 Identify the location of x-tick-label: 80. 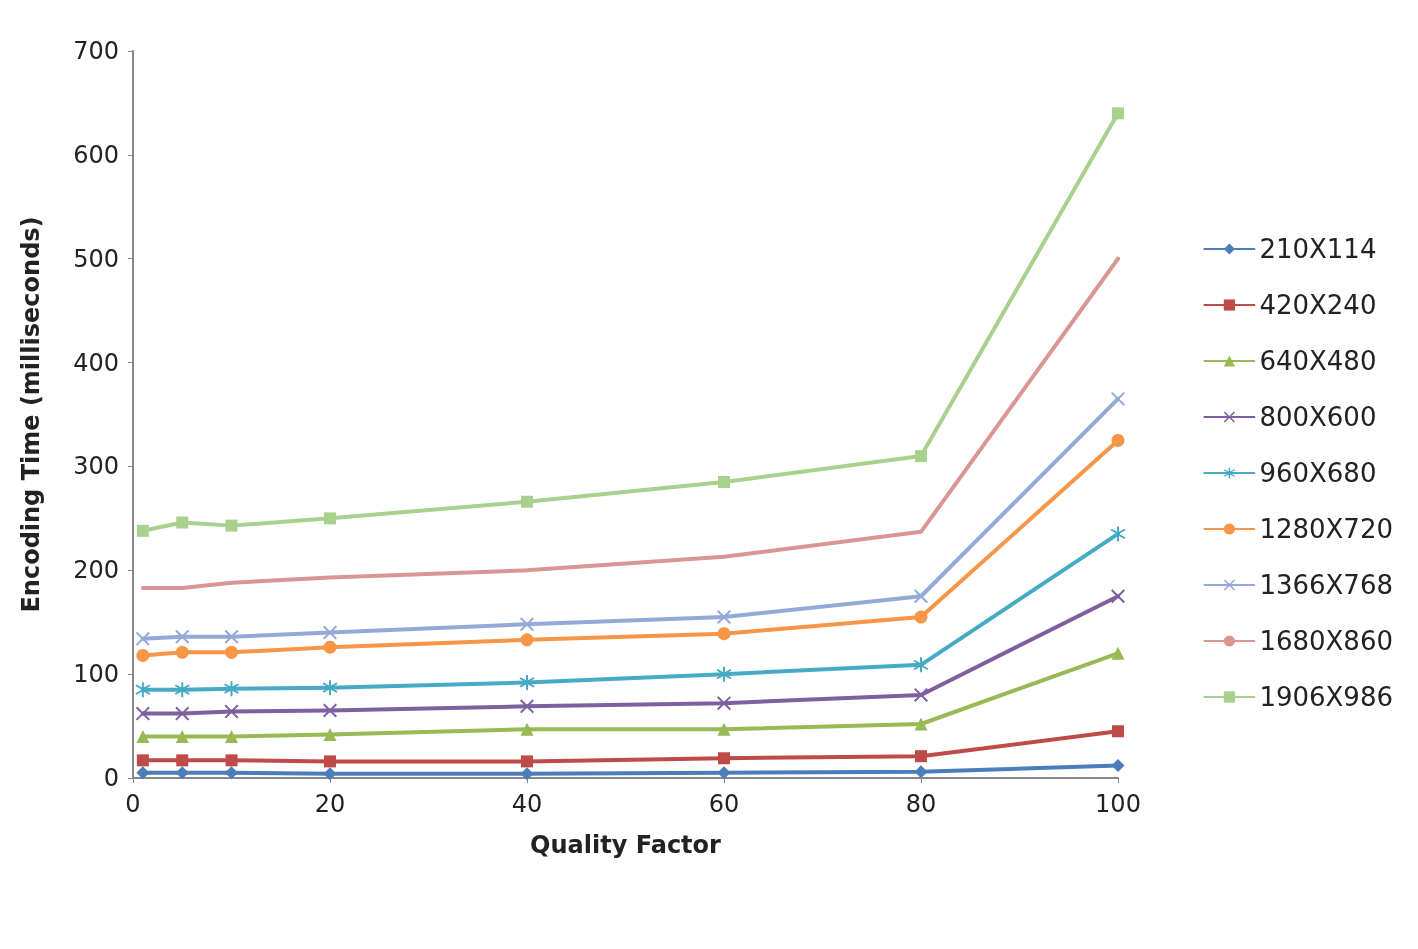
(921, 804).